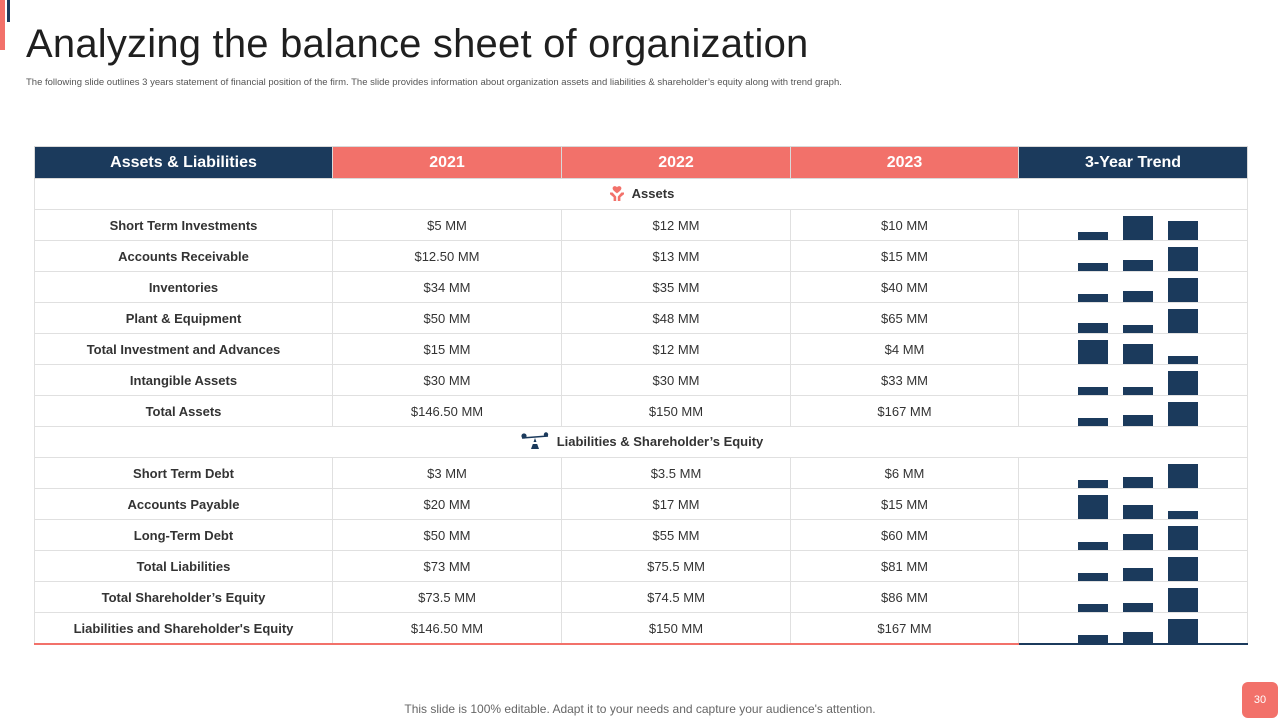 Image resolution: width=1280 pixels, height=720 pixels. What do you see at coordinates (1260, 700) in the screenshot?
I see `page-number-badge: 30` at bounding box center [1260, 700].